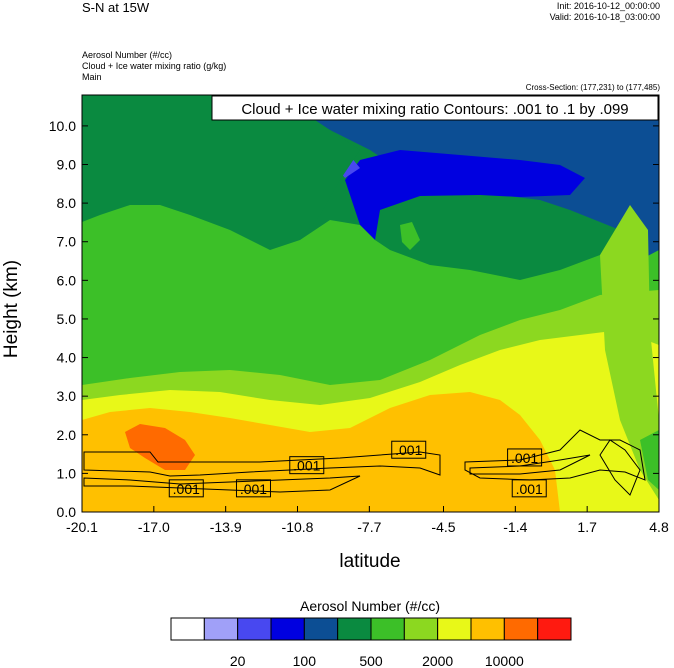  Describe the element at coordinates (371, 660) in the screenshot. I see `colorbar-label: 500` at that location.